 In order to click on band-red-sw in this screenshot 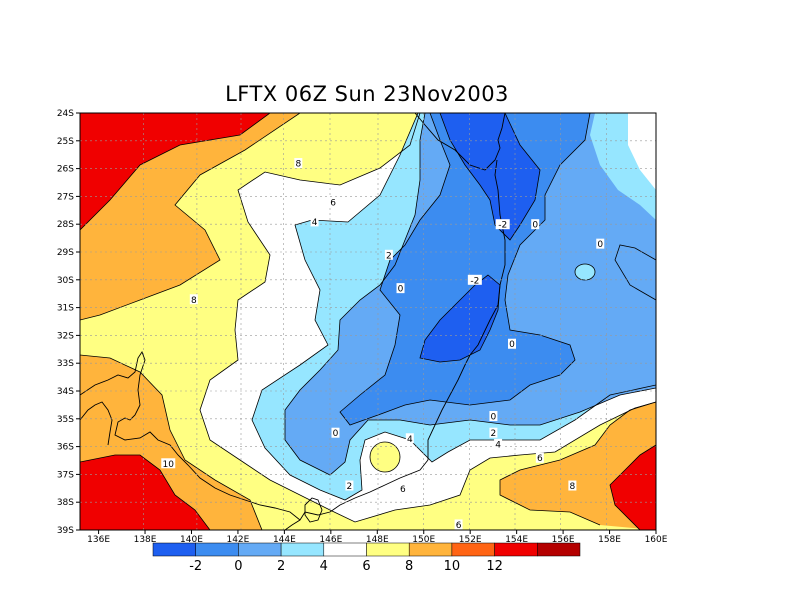, I will do `click(145, 492)`.